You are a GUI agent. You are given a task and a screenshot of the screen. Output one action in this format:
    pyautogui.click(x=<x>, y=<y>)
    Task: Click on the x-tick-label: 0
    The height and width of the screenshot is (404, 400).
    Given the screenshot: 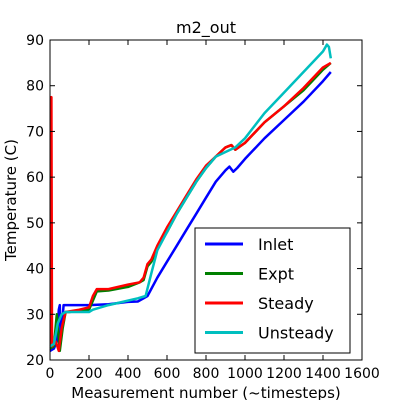 What is the action you would take?
    pyautogui.click(x=50, y=374)
    